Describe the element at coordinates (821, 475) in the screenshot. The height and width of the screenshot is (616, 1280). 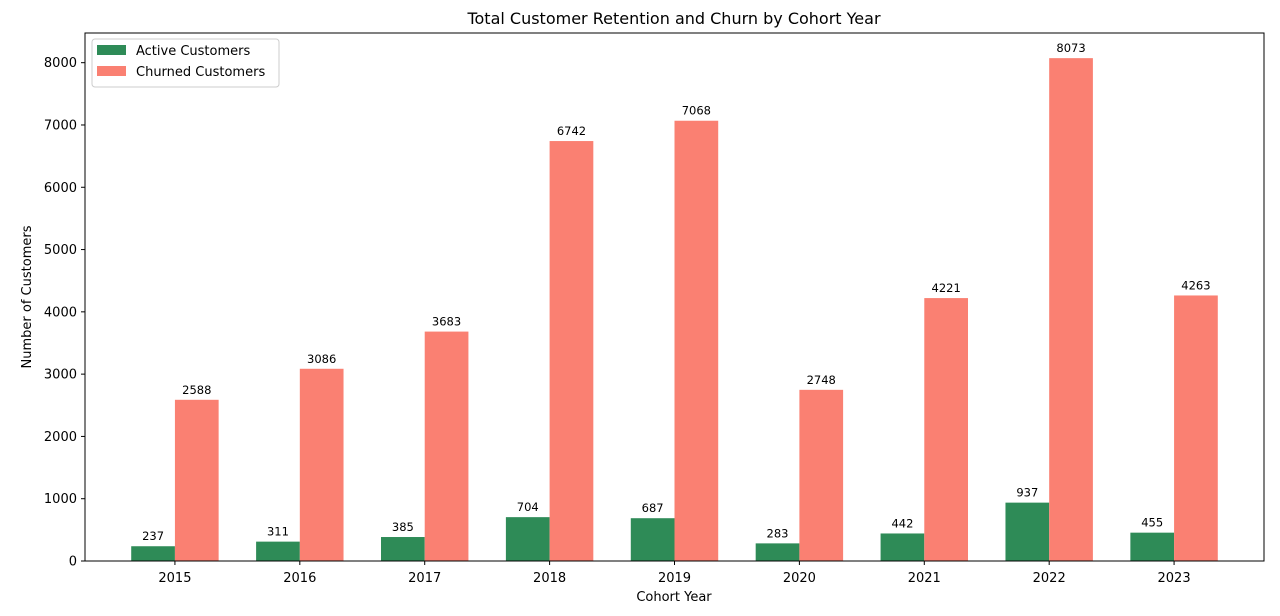
I see `bar-churned-2020` at that location.